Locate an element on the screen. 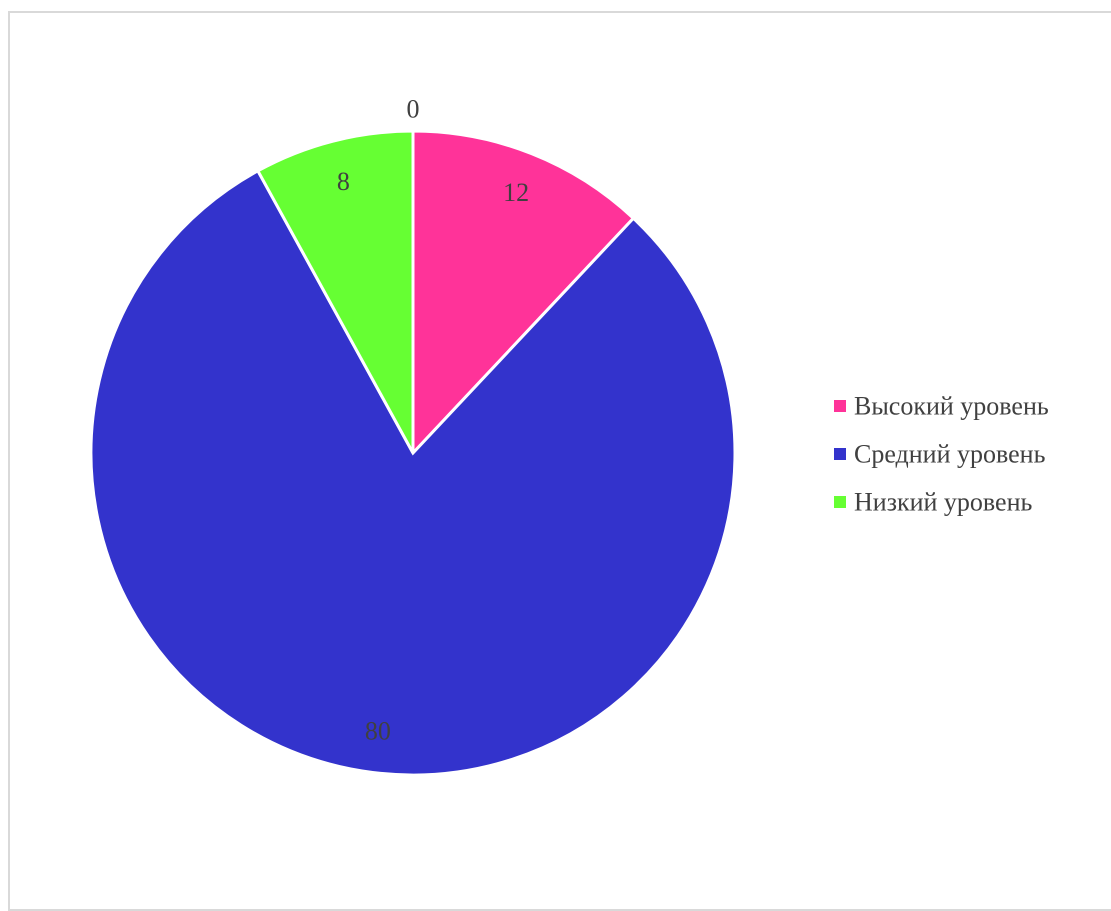 The height and width of the screenshot is (911, 1111). legend-label-3: Низкий уровень is located at coordinates (943, 502).